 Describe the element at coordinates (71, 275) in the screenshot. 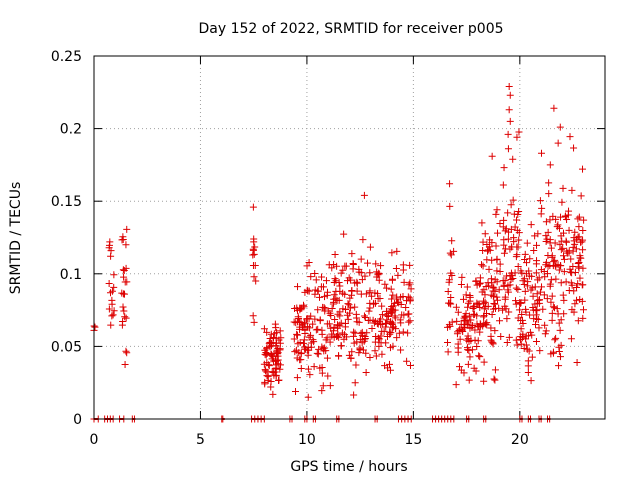

I see `y-tick-label: 0.1` at that location.